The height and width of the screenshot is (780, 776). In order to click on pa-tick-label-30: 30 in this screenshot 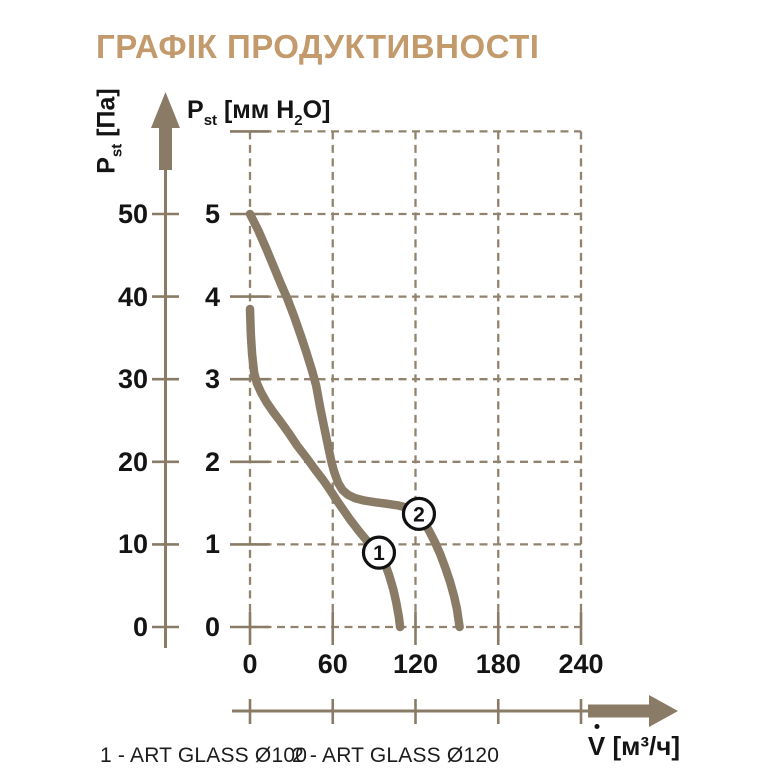, I will do `click(132, 379)`.